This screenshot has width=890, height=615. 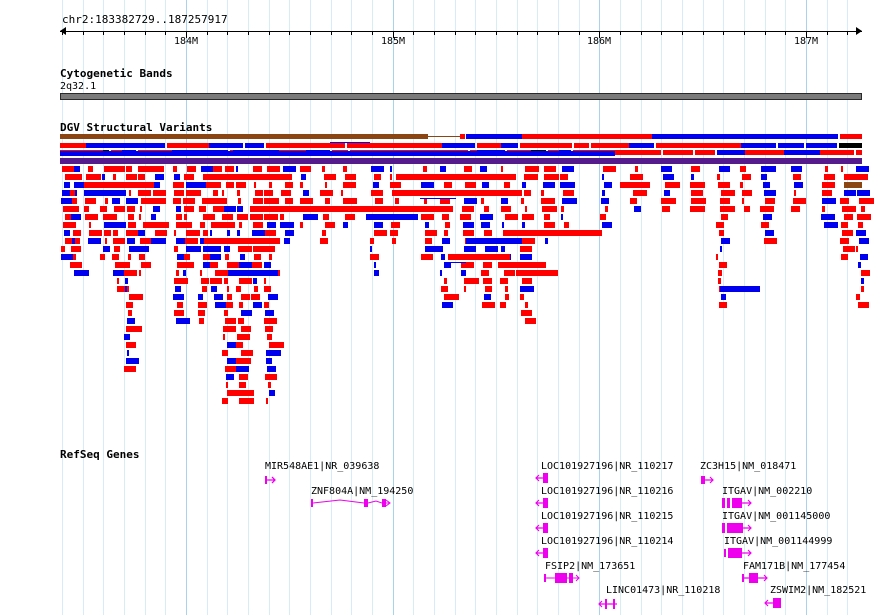 What do you see at coordinates (322, 466) in the screenshot?
I see `gene-label: MIR548AE1|NR_039638` at bounding box center [322, 466].